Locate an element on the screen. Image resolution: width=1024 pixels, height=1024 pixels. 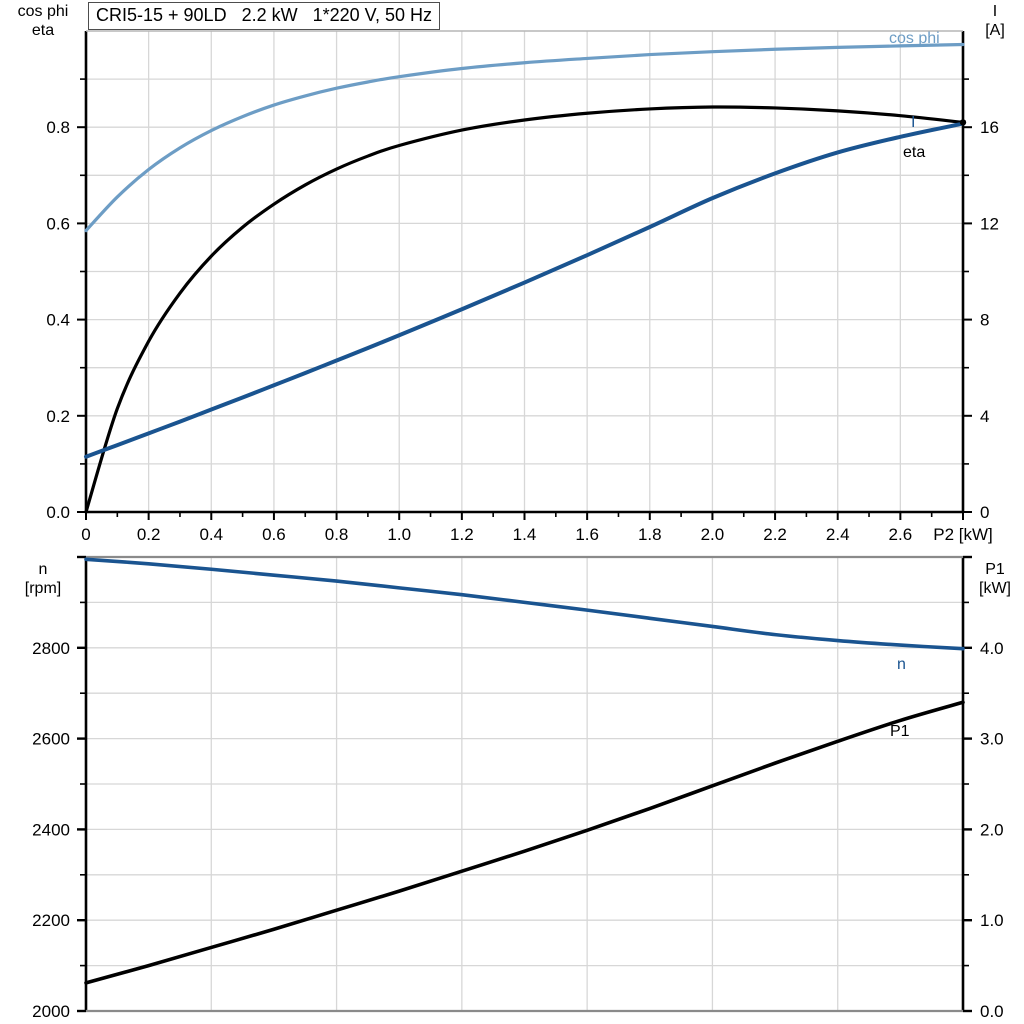
tick-label: 4 is located at coordinates (984, 416).